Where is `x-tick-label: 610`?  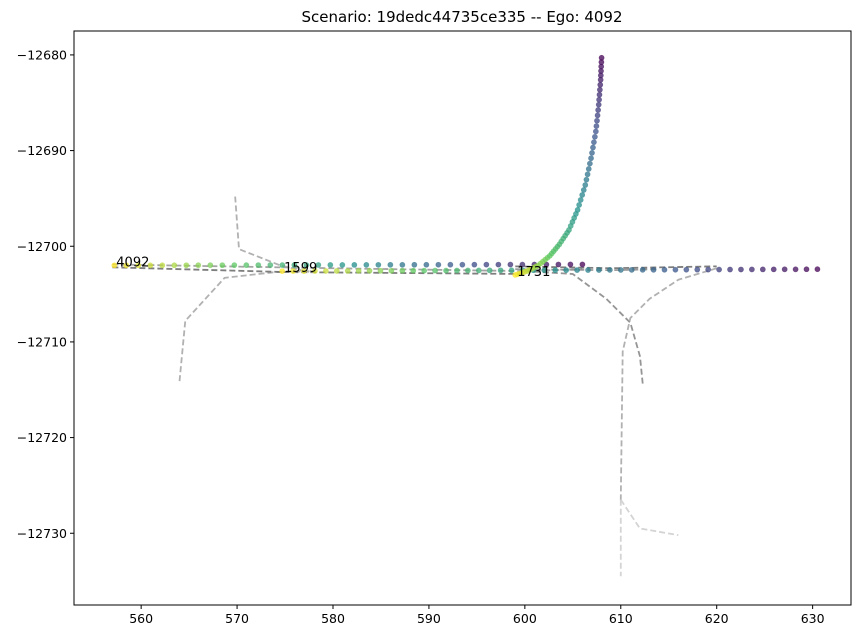 x-tick-label: 610 is located at coordinates (621, 618).